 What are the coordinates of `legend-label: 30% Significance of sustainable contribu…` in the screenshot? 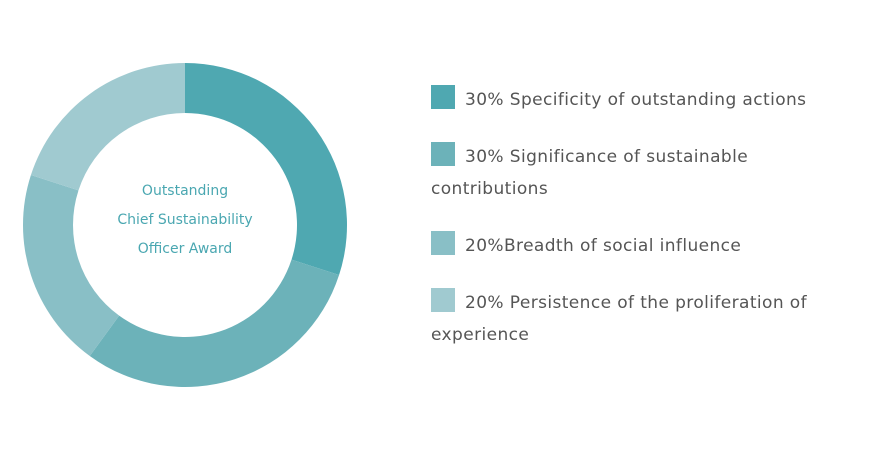 It's located at (590, 173).